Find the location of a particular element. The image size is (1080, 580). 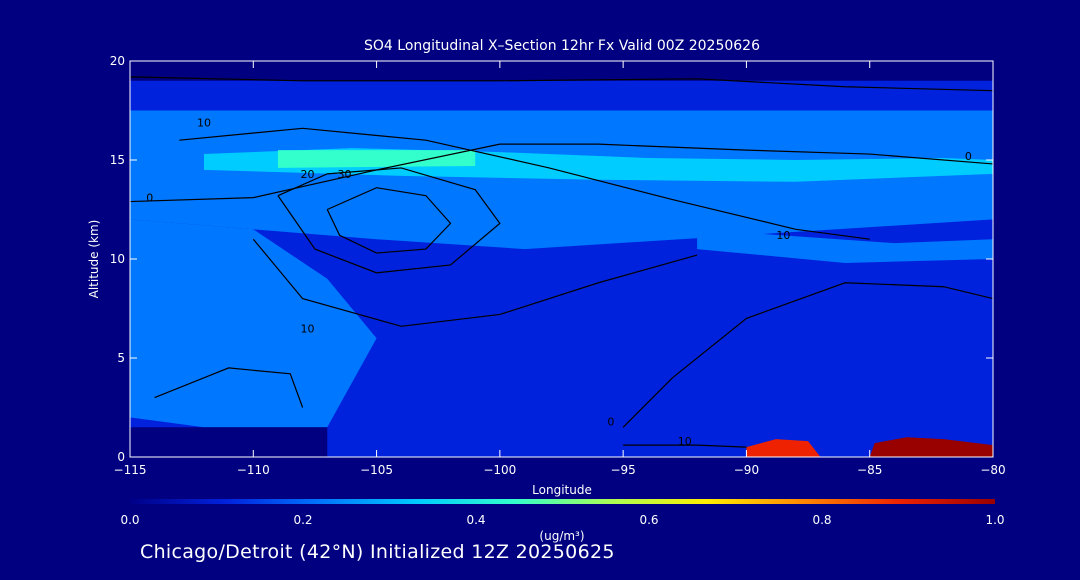

y-axis-label: Altitude (km) is located at coordinates (94, 259).